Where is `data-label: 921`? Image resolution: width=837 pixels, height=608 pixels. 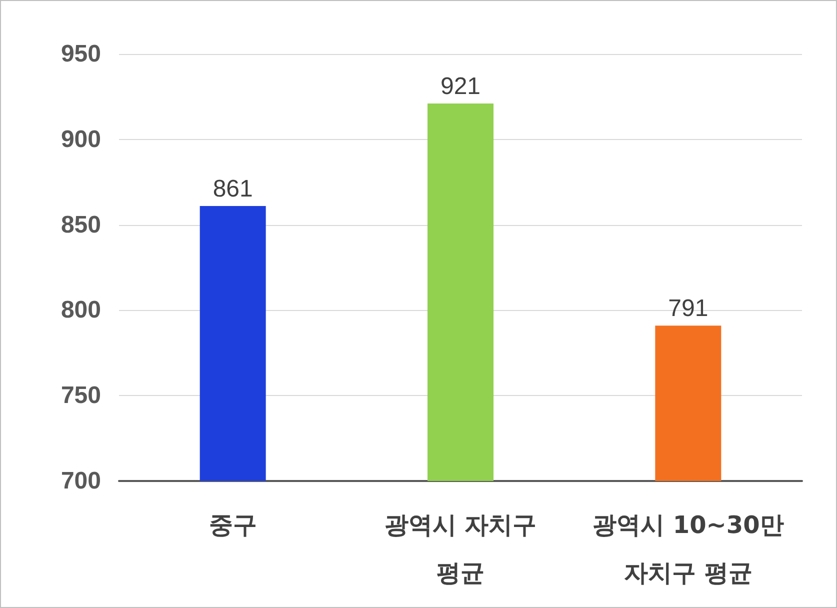 data-label: 921 is located at coordinates (460, 86).